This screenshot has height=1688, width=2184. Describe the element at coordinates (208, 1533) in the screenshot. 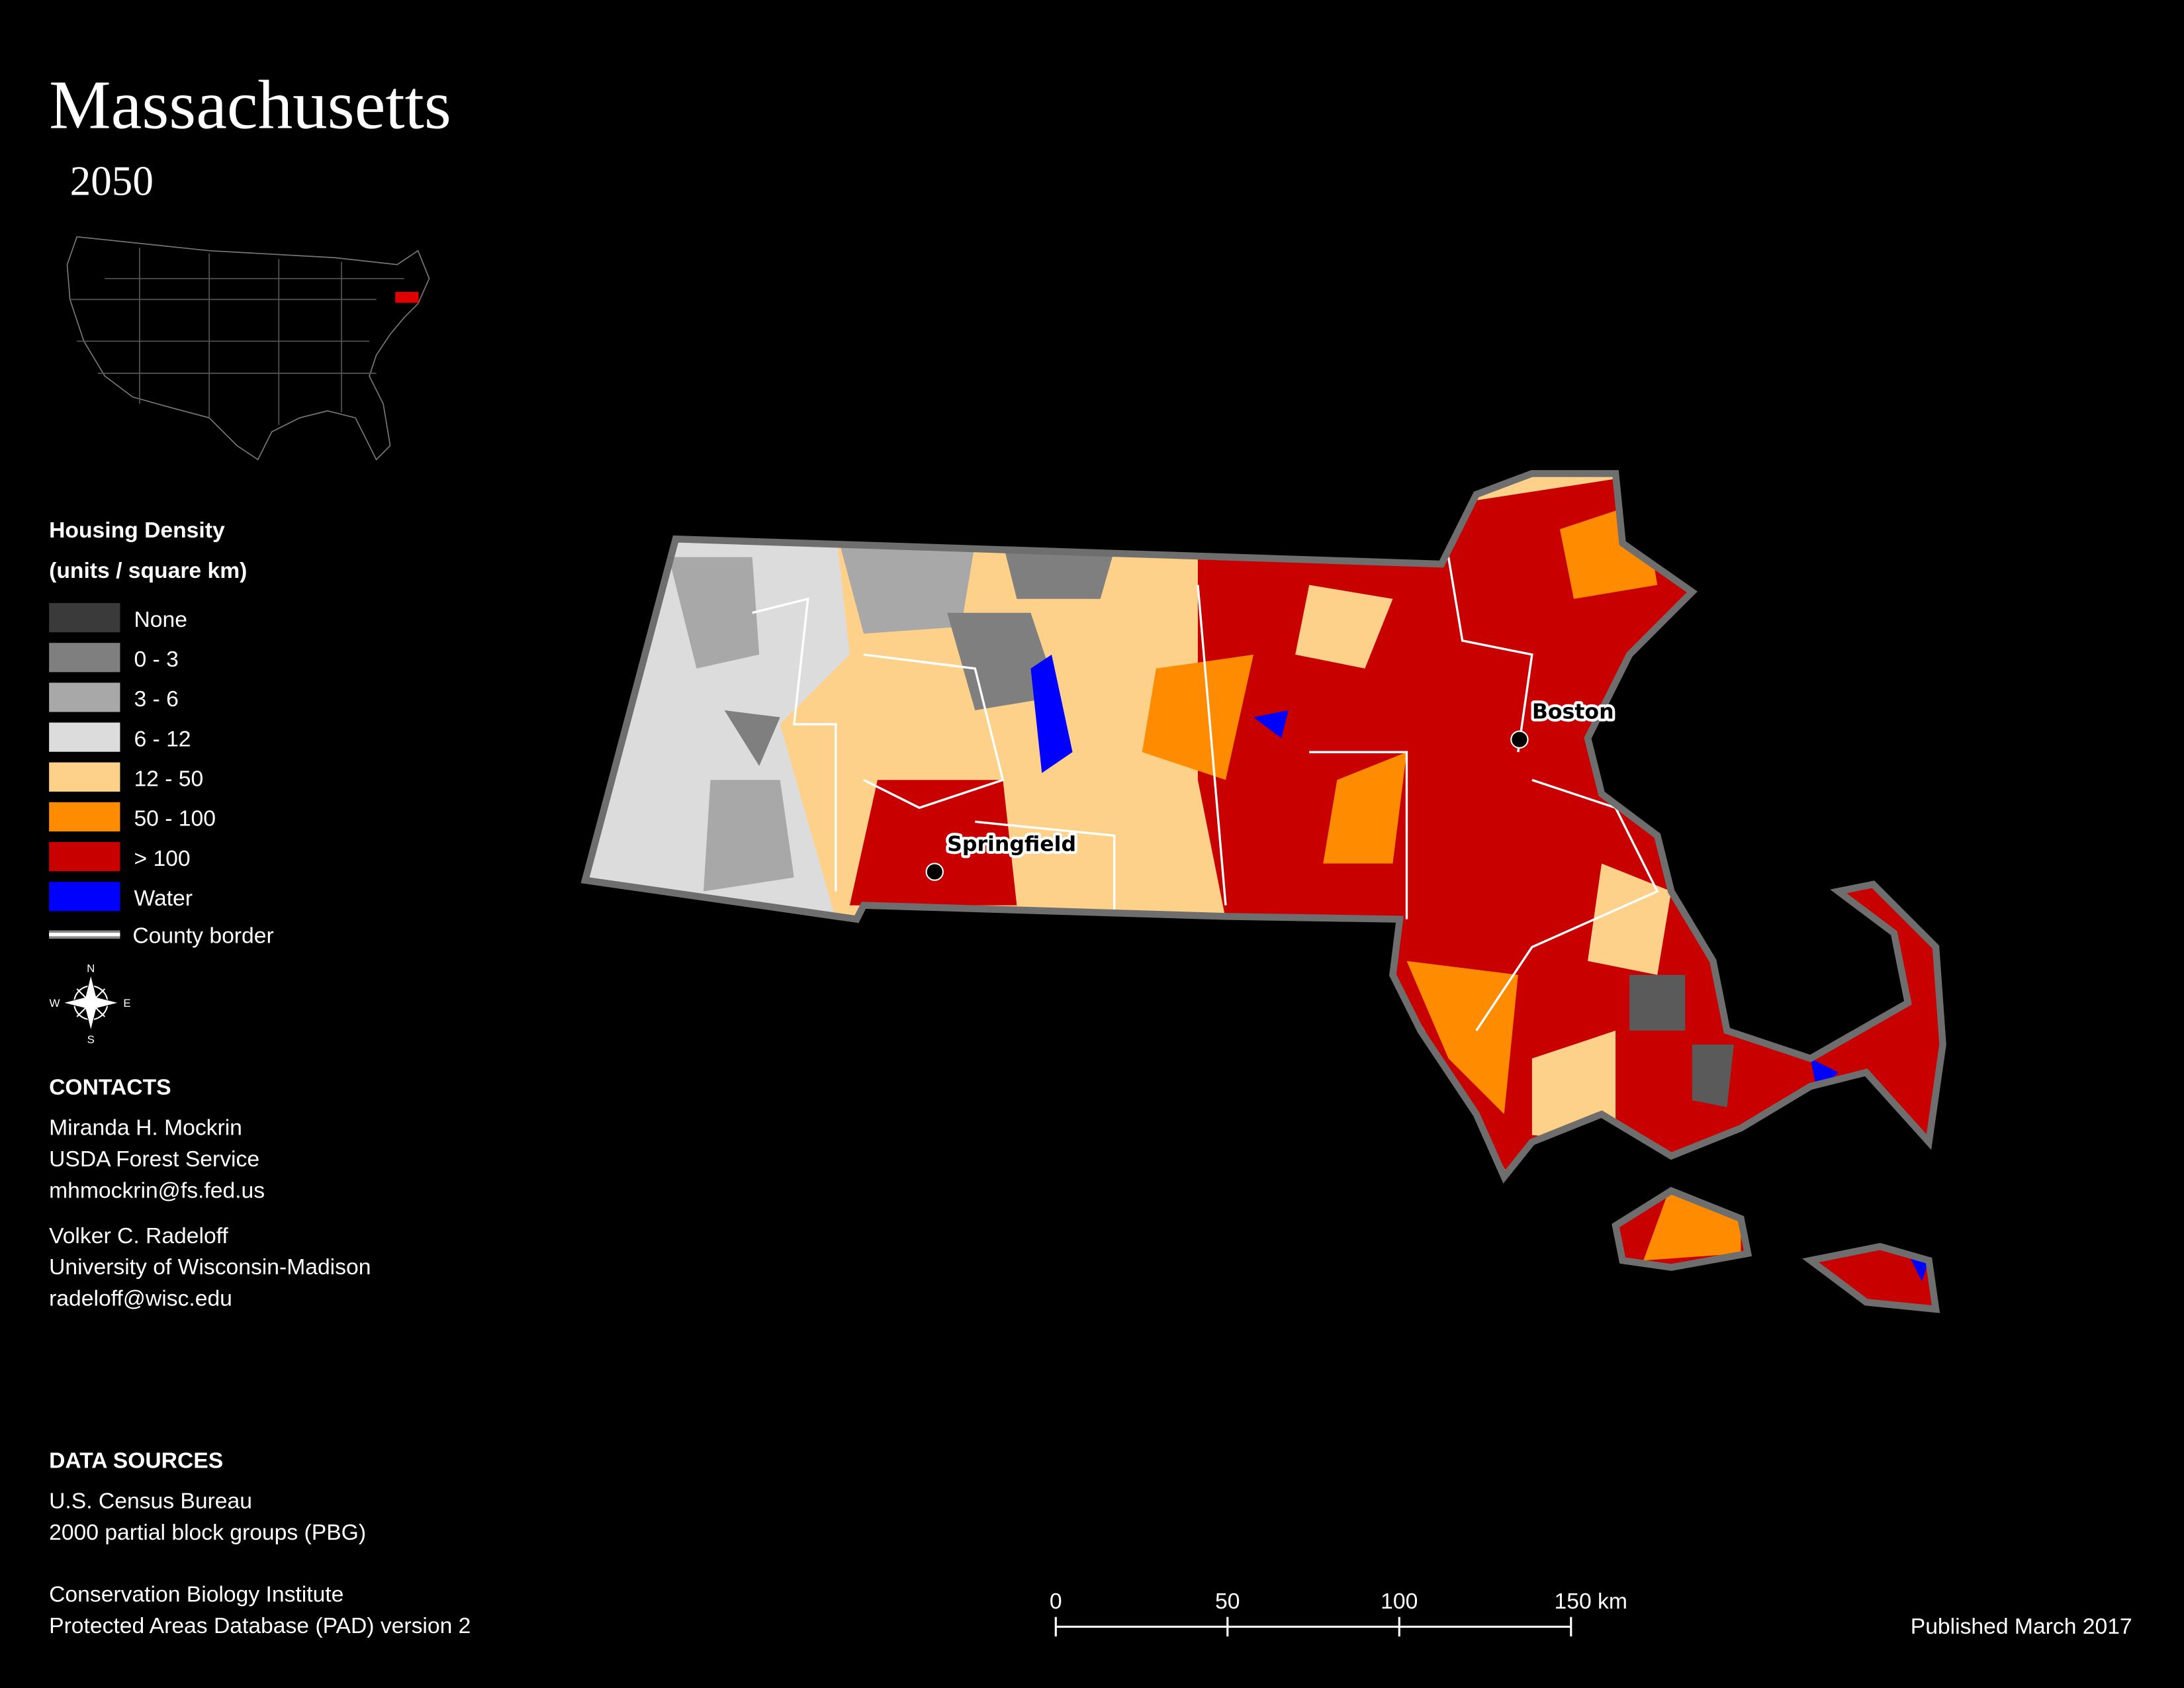

I see `source-line: 2000 partial block groups (PBG)` at that location.